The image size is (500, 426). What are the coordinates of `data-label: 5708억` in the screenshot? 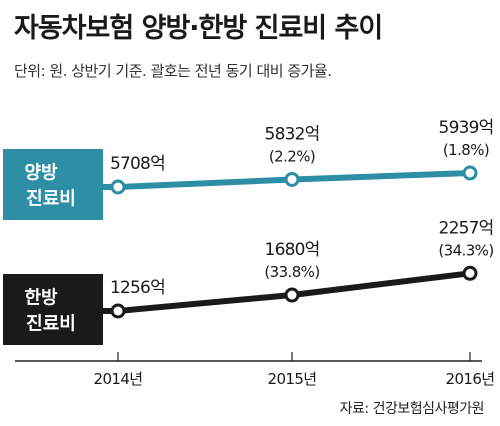 It's located at (137, 164).